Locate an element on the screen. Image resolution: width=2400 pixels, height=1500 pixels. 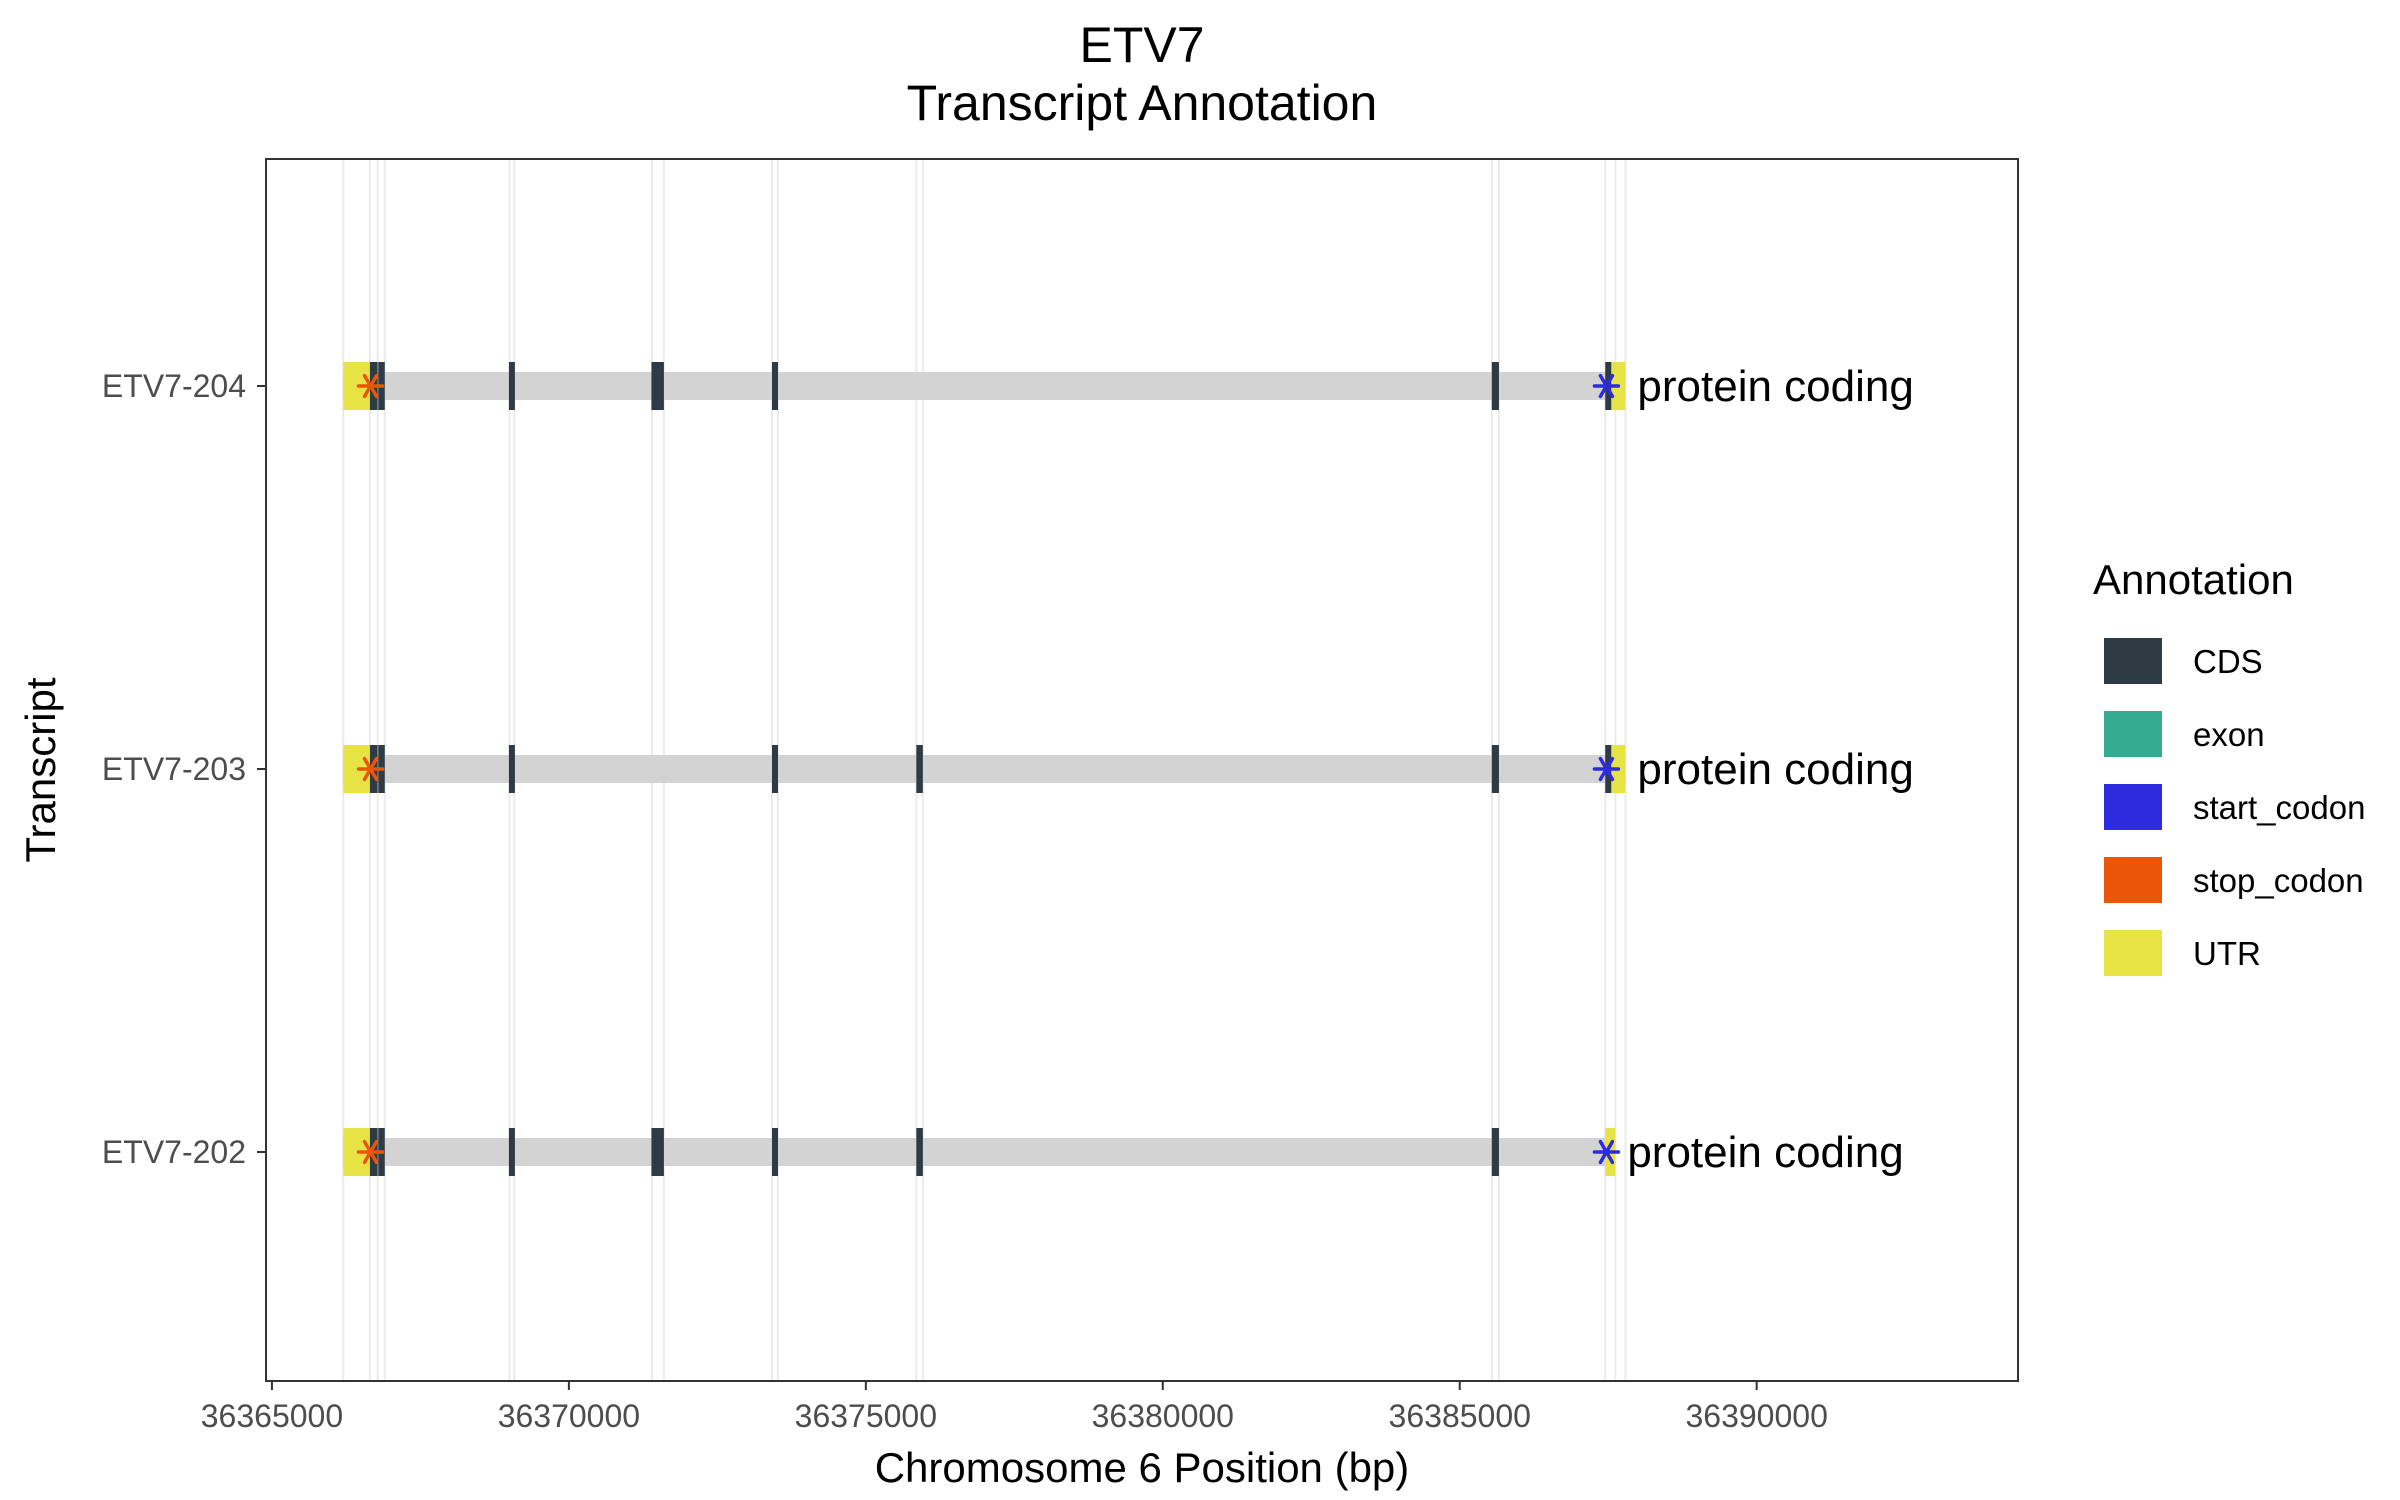
legend-item: UTR is located at coordinates (2182, 953).